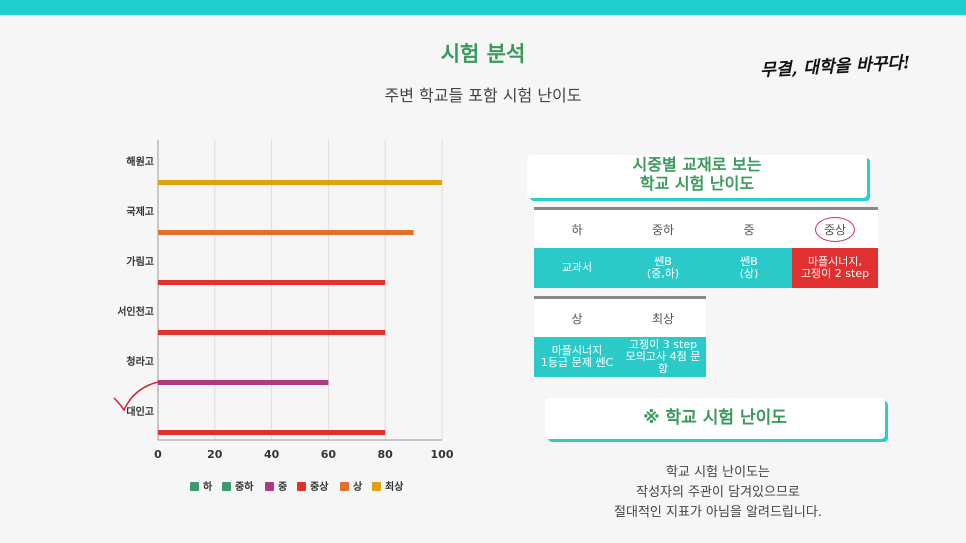 The width and height of the screenshot is (966, 543). What do you see at coordinates (483, 7) in the screenshot?
I see `top-accent-bar` at bounding box center [483, 7].